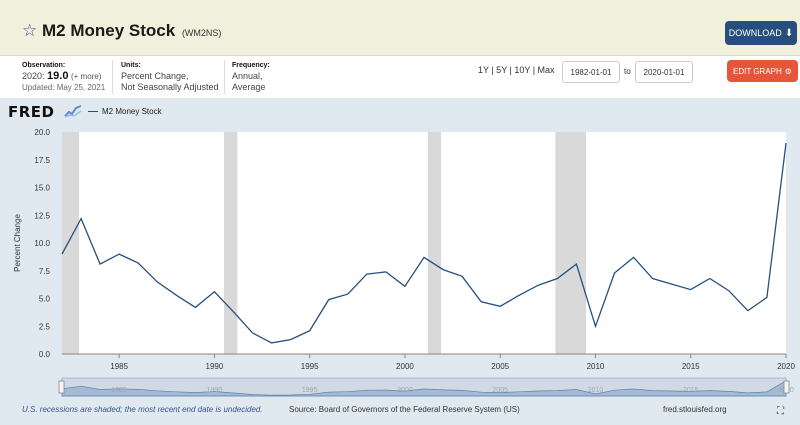 This screenshot has height=425, width=800. I want to click on legend-label: M2 Money Stock, so click(132, 111).